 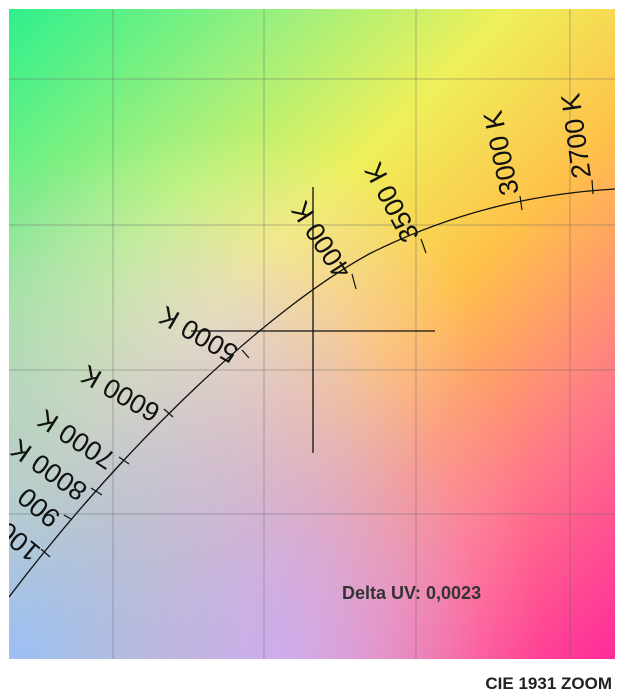 What do you see at coordinates (392, 203) in the screenshot?
I see `label-3500: 3500 K` at bounding box center [392, 203].